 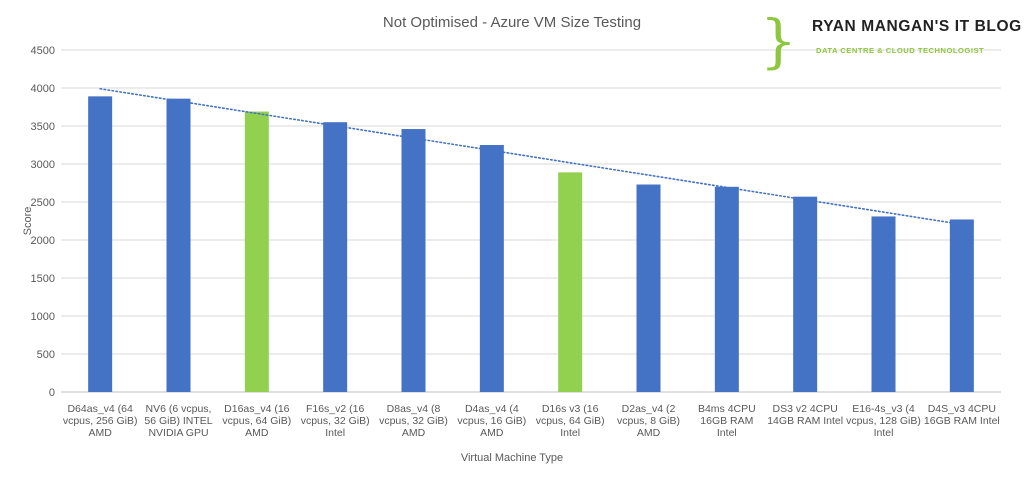 I want to click on y-tick-label: 2000, so click(x=43, y=241).